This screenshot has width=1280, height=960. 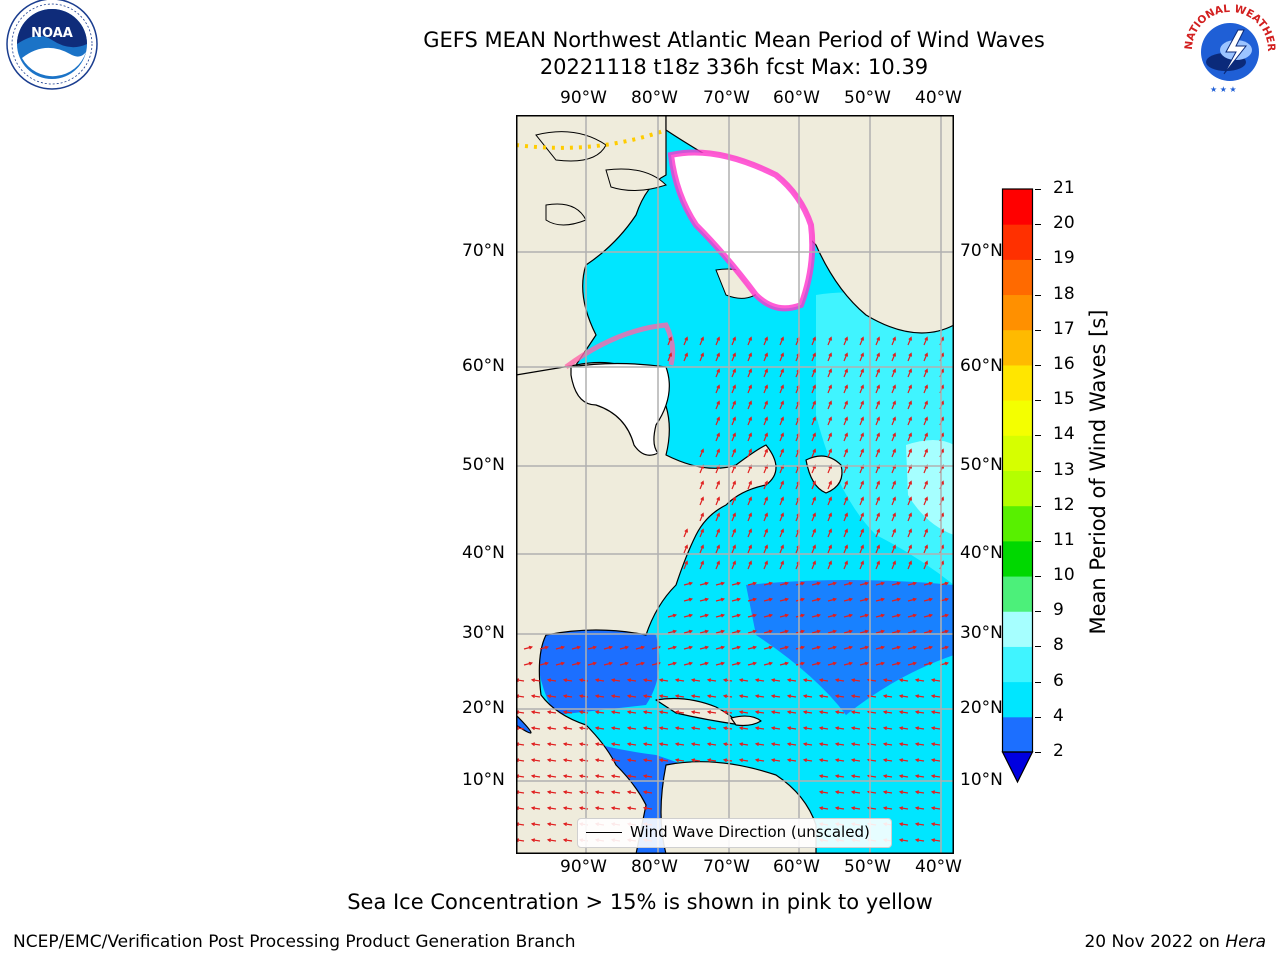 What do you see at coordinates (1064, 293) in the screenshot?
I see `colorbar-tick-label: 18` at bounding box center [1064, 293].